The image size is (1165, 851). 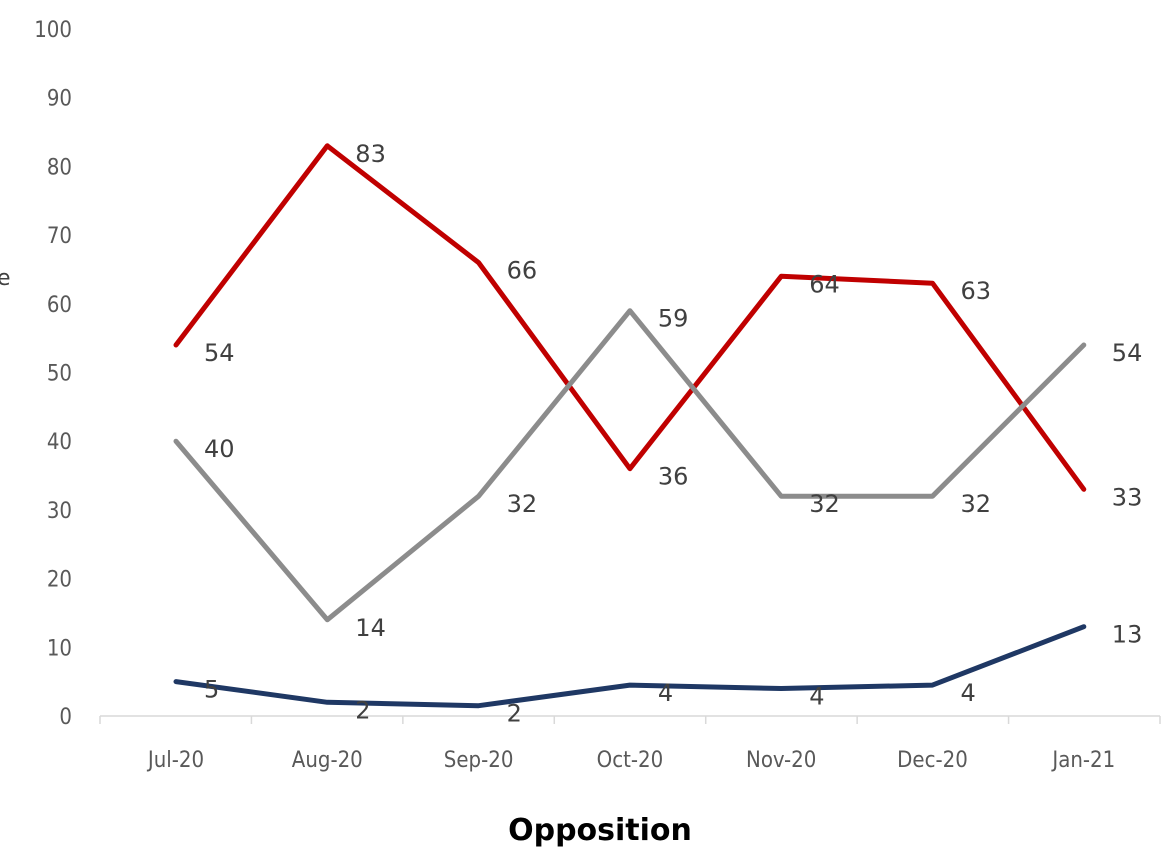 What do you see at coordinates (1127, 635) in the screenshot?
I see `data-label: 13` at bounding box center [1127, 635].